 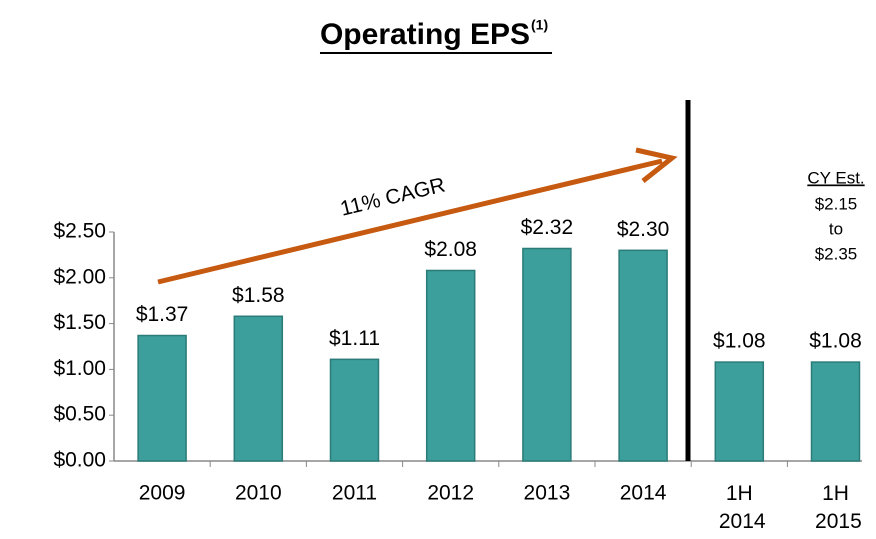 I want to click on title-superscript: (1), so click(x=539, y=25).